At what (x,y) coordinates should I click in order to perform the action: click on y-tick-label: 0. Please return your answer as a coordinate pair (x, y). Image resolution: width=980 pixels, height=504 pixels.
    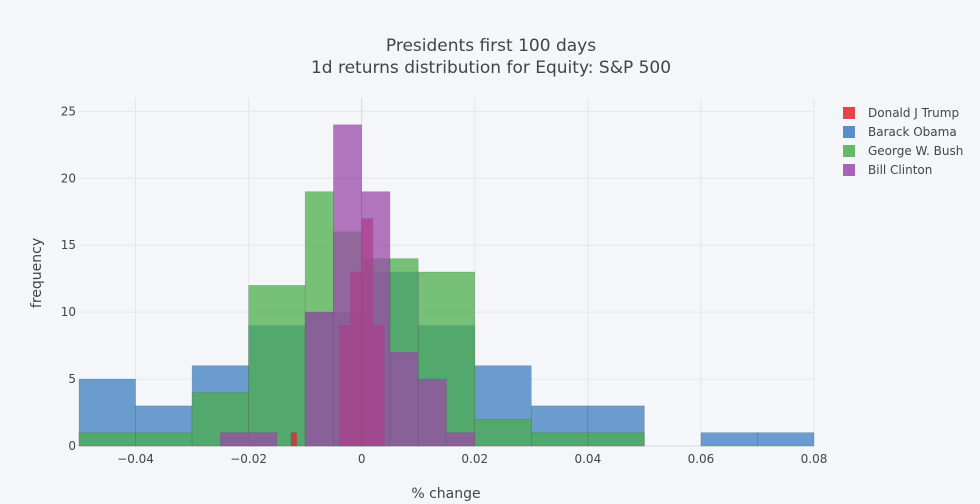
    Looking at the image, I should click on (72, 446).